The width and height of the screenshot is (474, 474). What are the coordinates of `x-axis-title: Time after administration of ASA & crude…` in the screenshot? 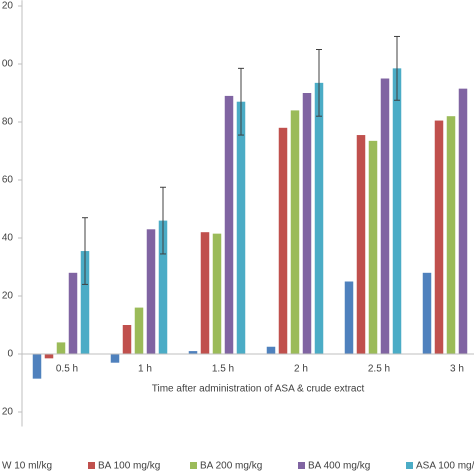 It's located at (258, 389).